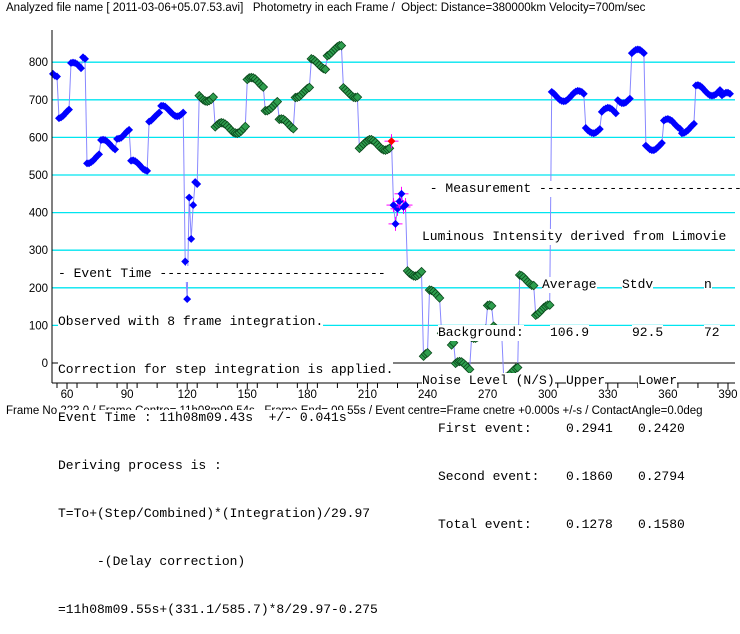 The width and height of the screenshot is (740, 634). I want to click on measurement-subtitle: Luminous Intensity derived from Limovie, so click(574, 237).